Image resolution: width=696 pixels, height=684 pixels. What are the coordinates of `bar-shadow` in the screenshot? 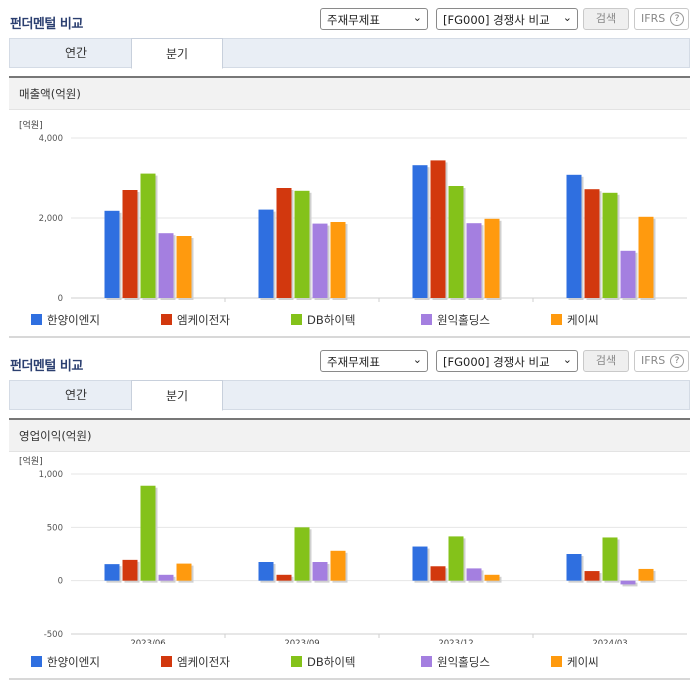 It's located at (630, 584).